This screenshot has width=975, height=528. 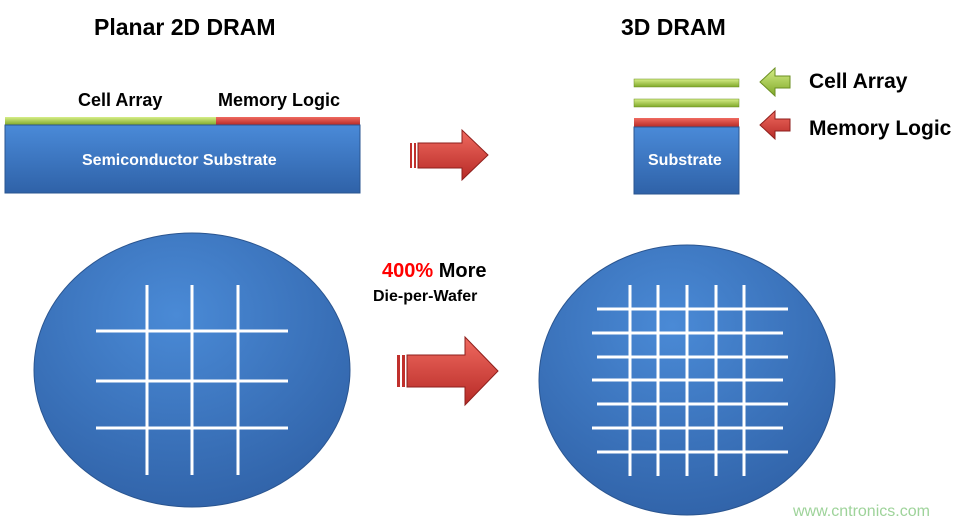 I want to click on cell-array-layer, so click(x=110, y=121).